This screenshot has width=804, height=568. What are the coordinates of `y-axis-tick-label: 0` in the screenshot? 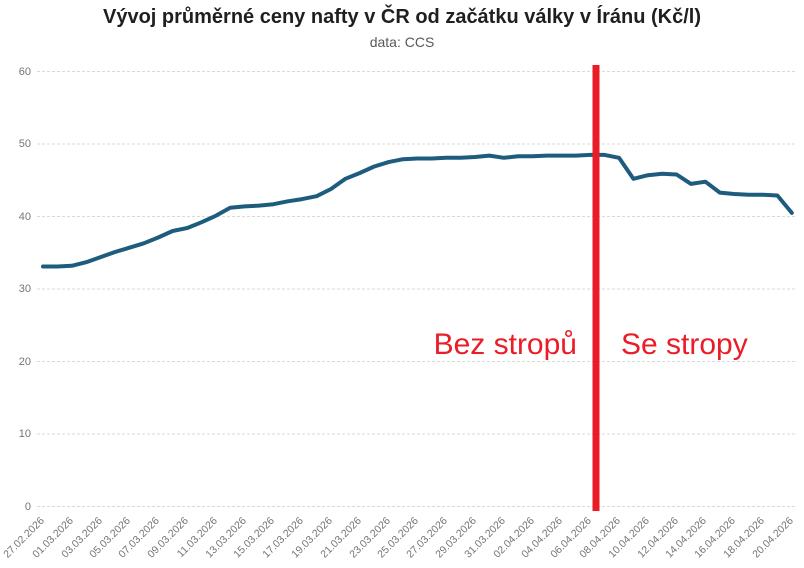 It's located at (27, 506).